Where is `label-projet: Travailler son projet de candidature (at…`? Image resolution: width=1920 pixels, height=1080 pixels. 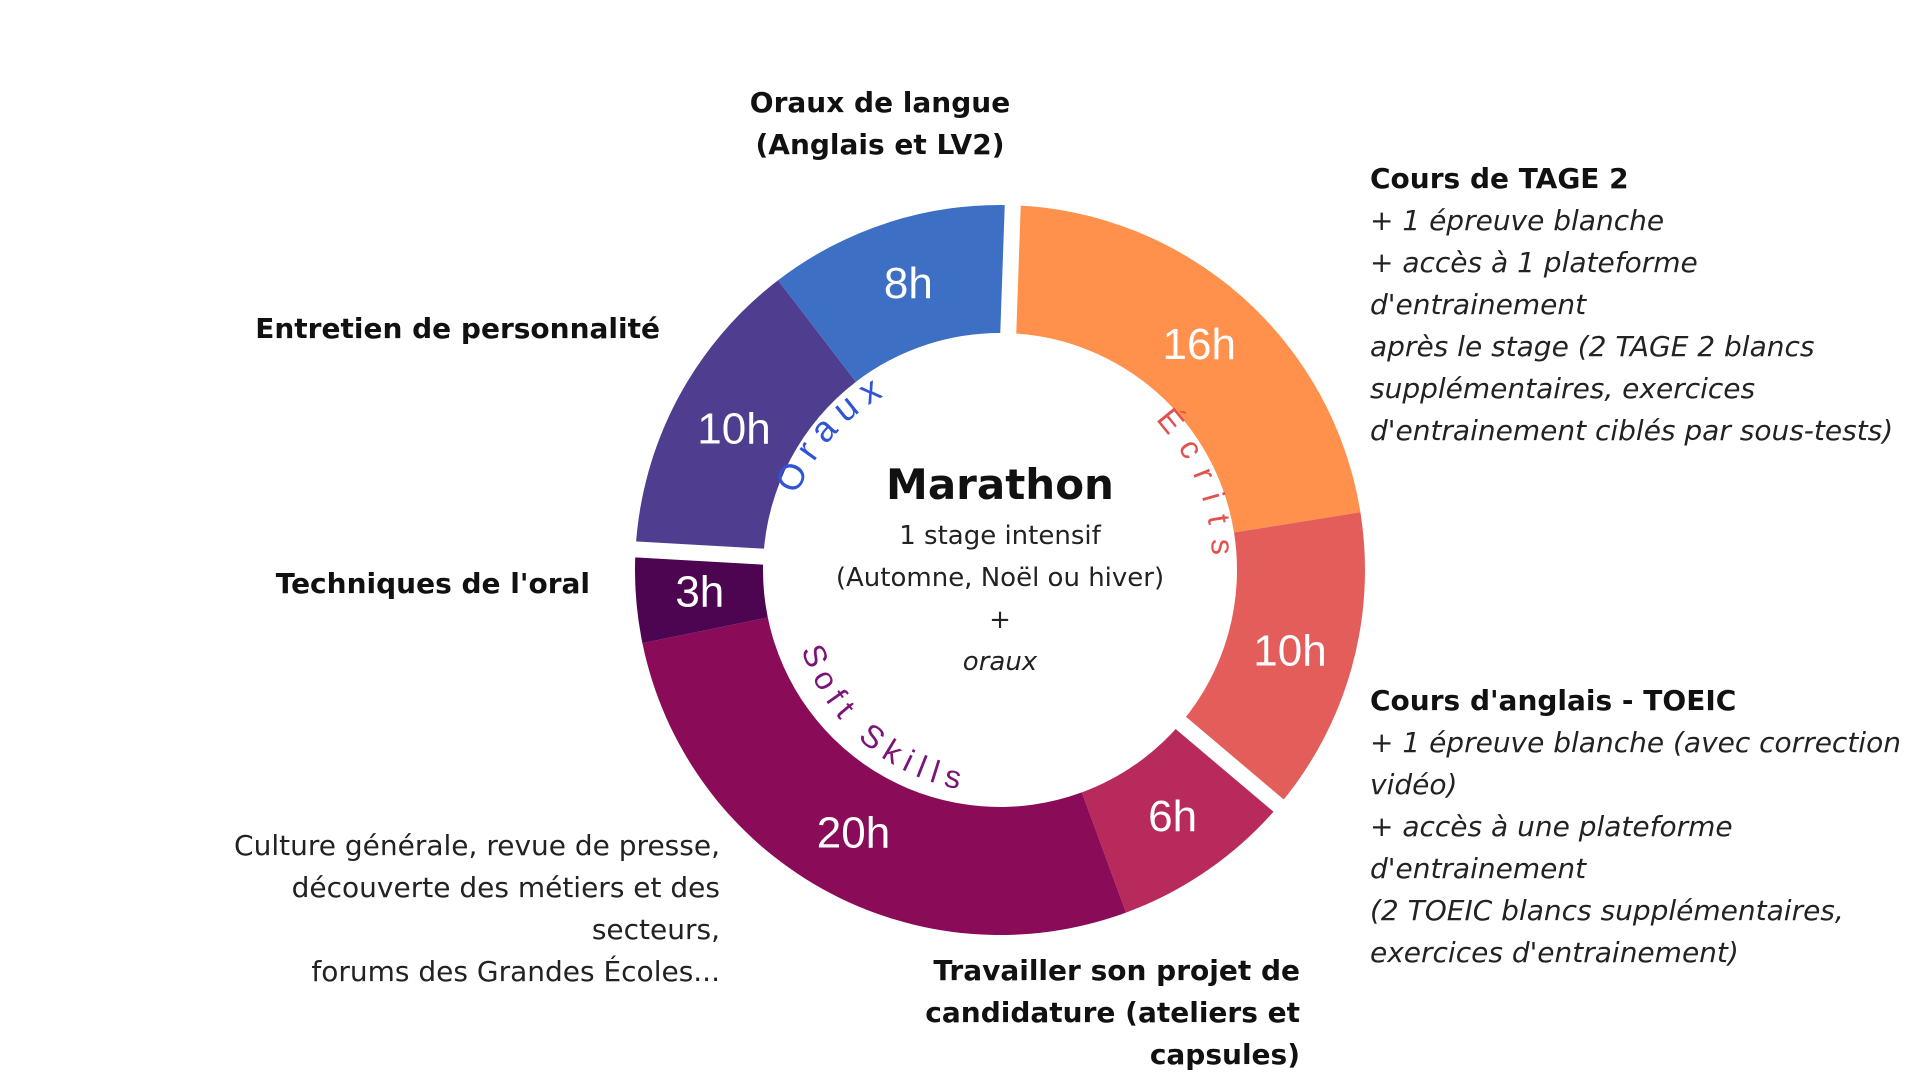
label-projet: Travailler son projet de candidature (at… is located at coordinates (1100, 1013).